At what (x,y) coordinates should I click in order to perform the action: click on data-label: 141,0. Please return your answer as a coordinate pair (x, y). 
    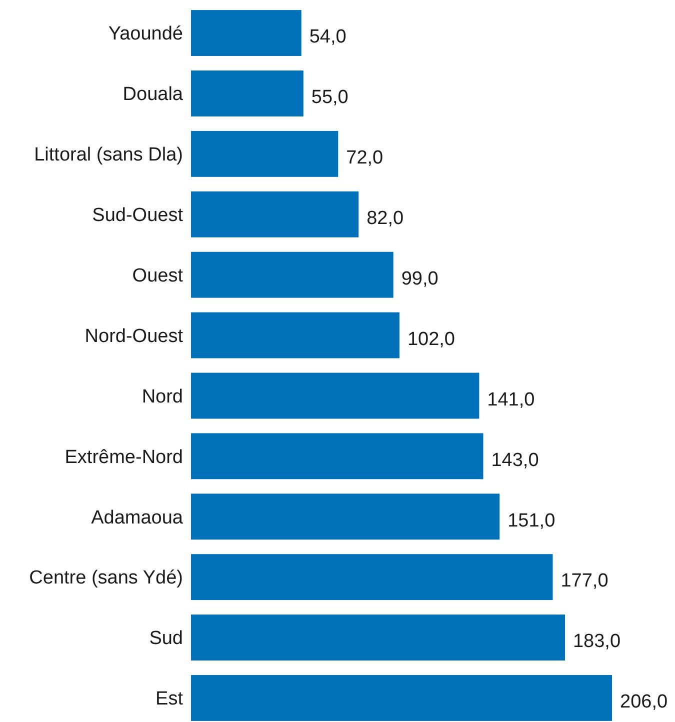
    Looking at the image, I should click on (511, 399).